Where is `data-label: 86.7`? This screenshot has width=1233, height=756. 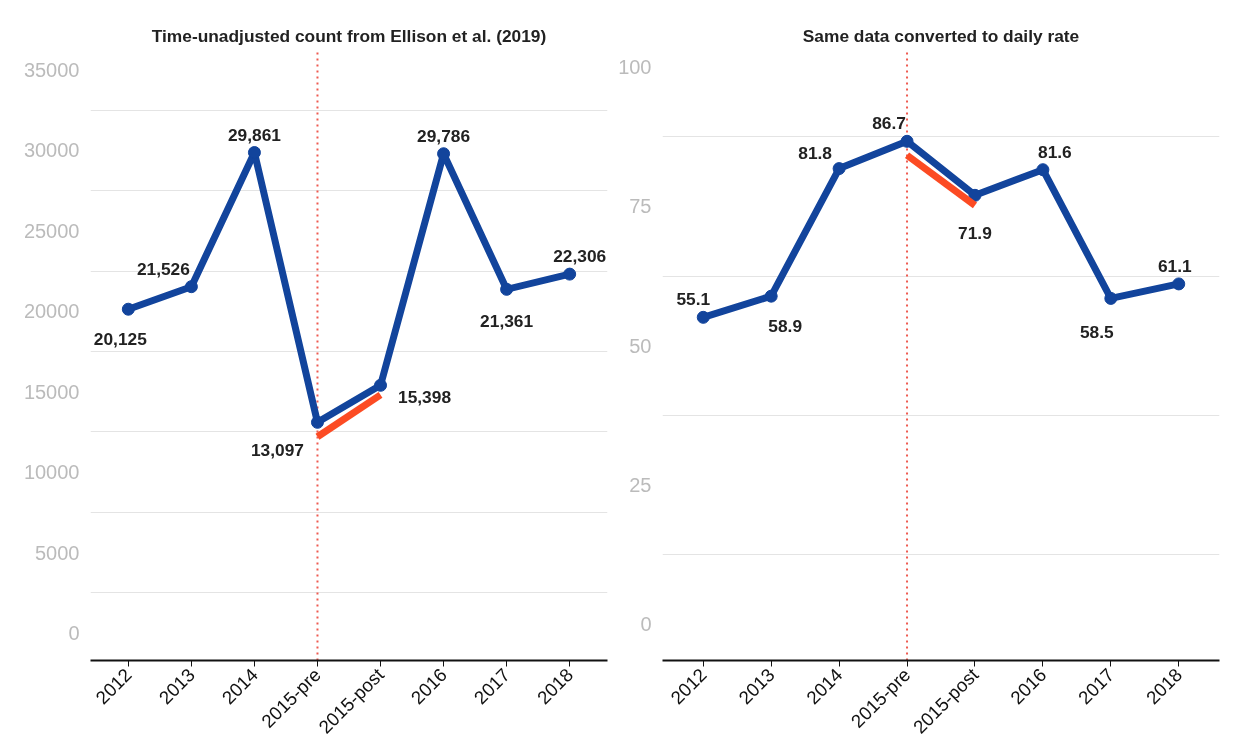 data-label: 86.7 is located at coordinates (889, 123).